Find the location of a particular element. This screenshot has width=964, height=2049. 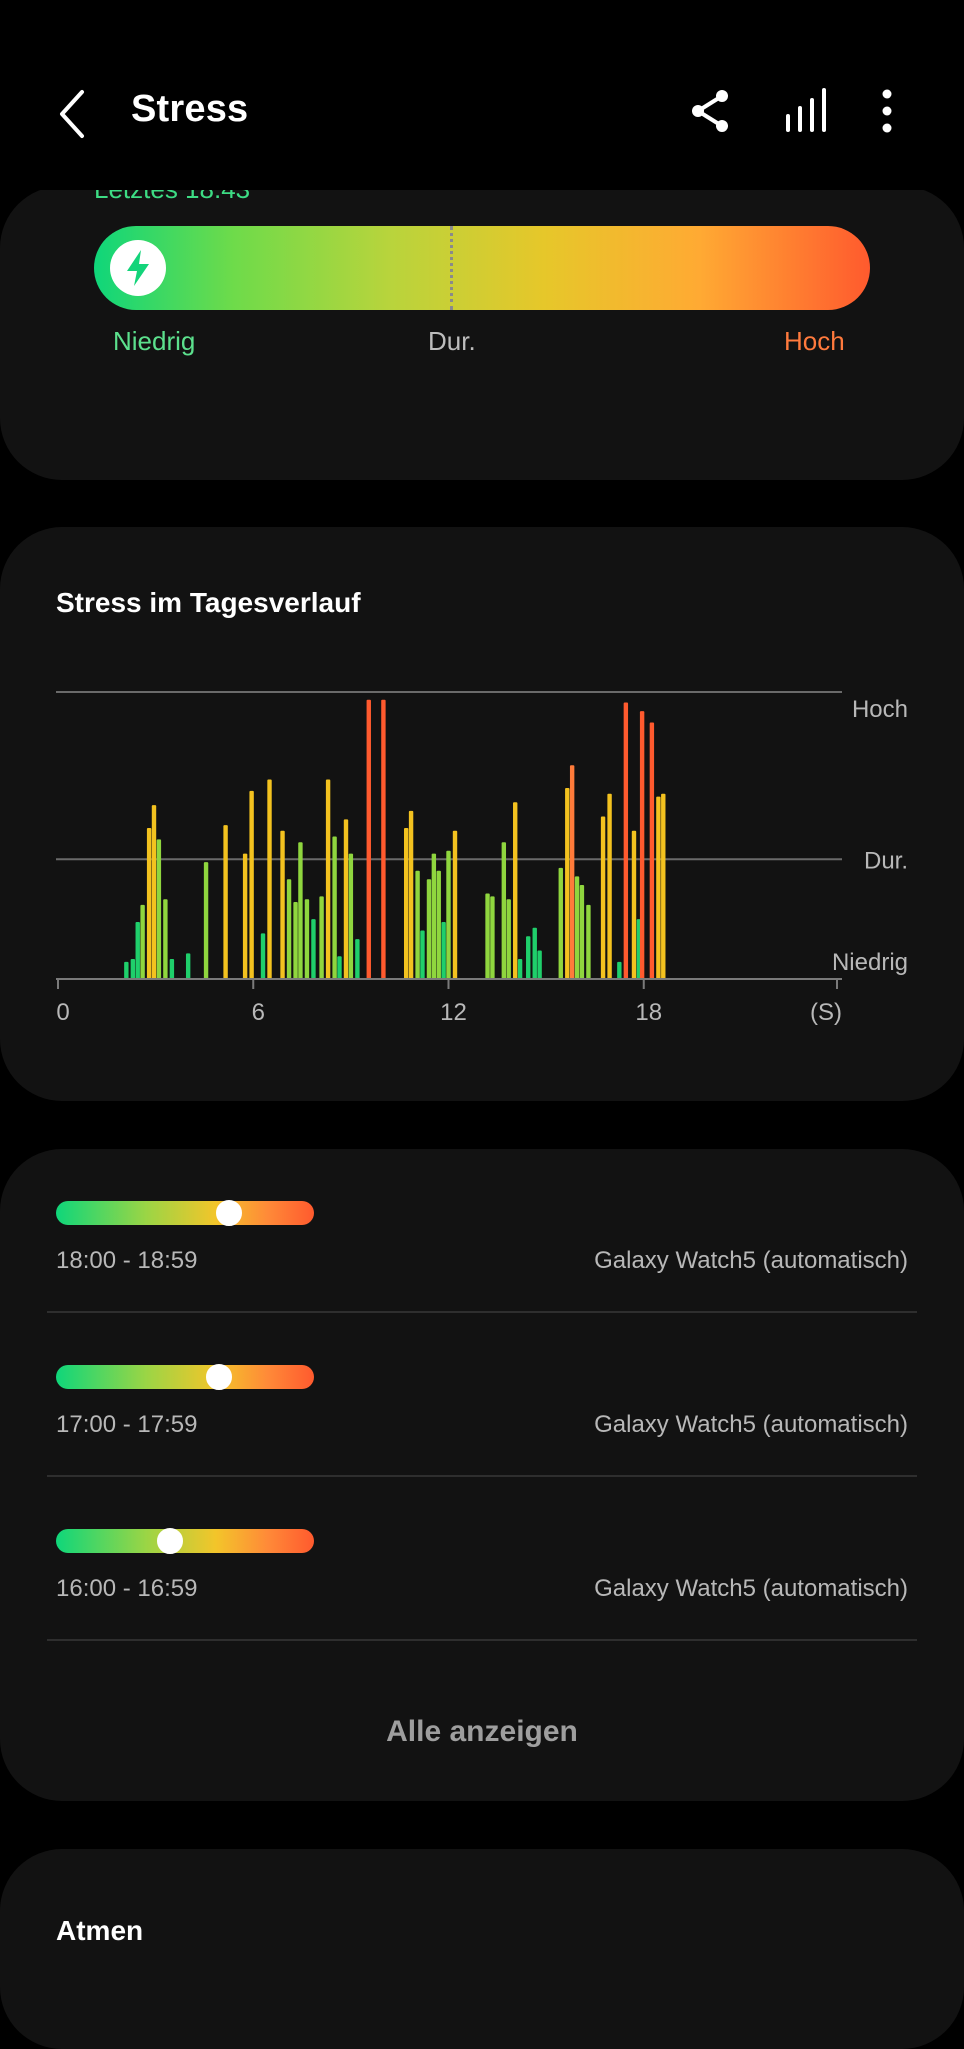

back-arrow-icon is located at coordinates (75, 114).